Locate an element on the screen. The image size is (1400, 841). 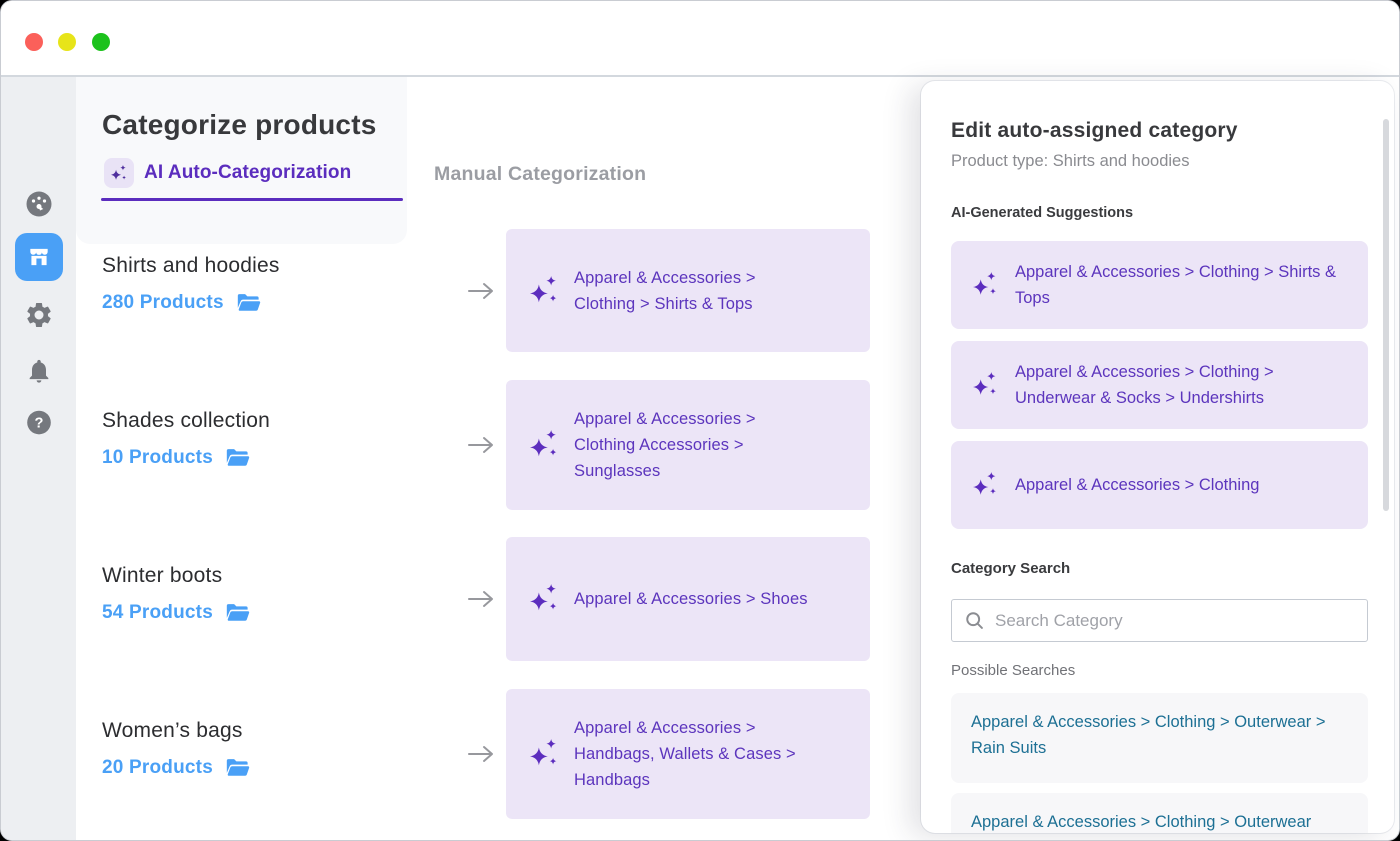
tab-manual-categorization: Manual Categorization is located at coordinates (540, 174).